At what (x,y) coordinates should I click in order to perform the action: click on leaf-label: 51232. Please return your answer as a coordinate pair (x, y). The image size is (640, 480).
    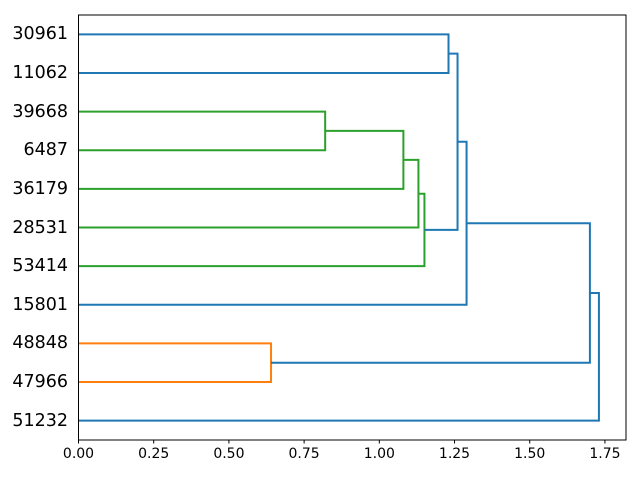
    Looking at the image, I should click on (40, 420).